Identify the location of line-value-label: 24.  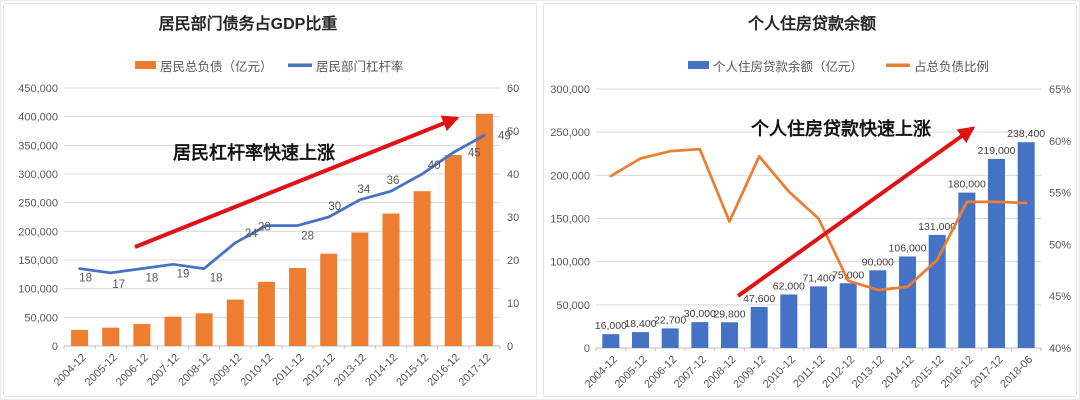
(251, 234).